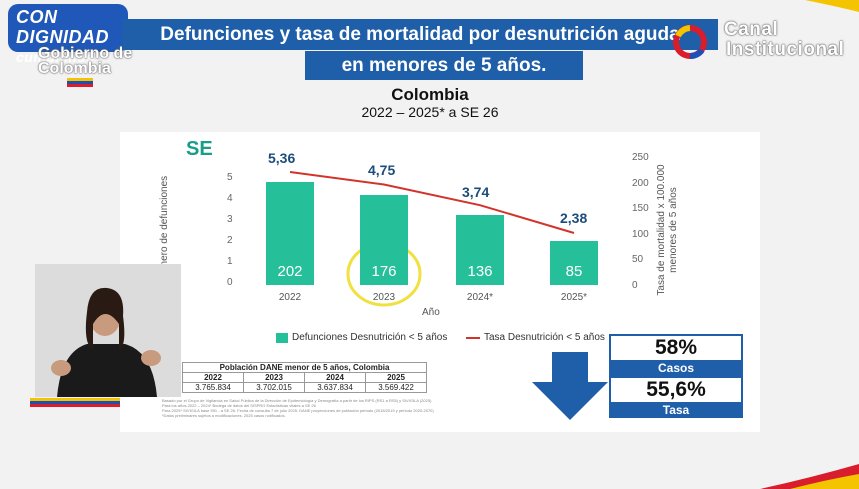 The height and width of the screenshot is (489, 859). I want to click on cases-percent: 58%, so click(676, 347).